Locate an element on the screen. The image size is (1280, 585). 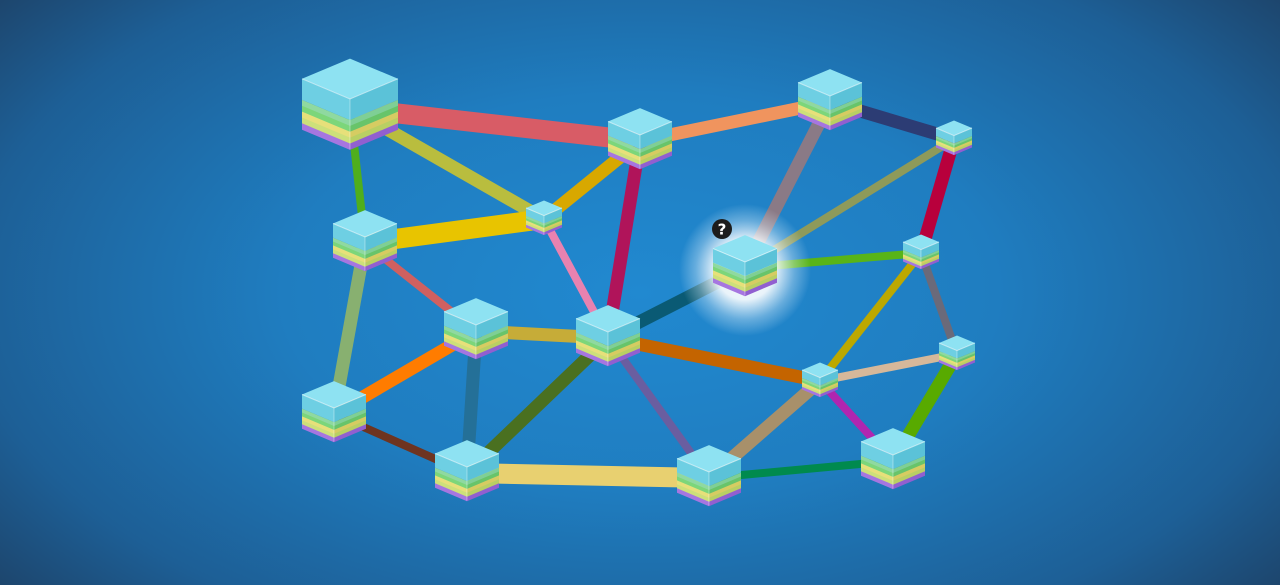
question-mark-icon: ? is located at coordinates (722, 229).